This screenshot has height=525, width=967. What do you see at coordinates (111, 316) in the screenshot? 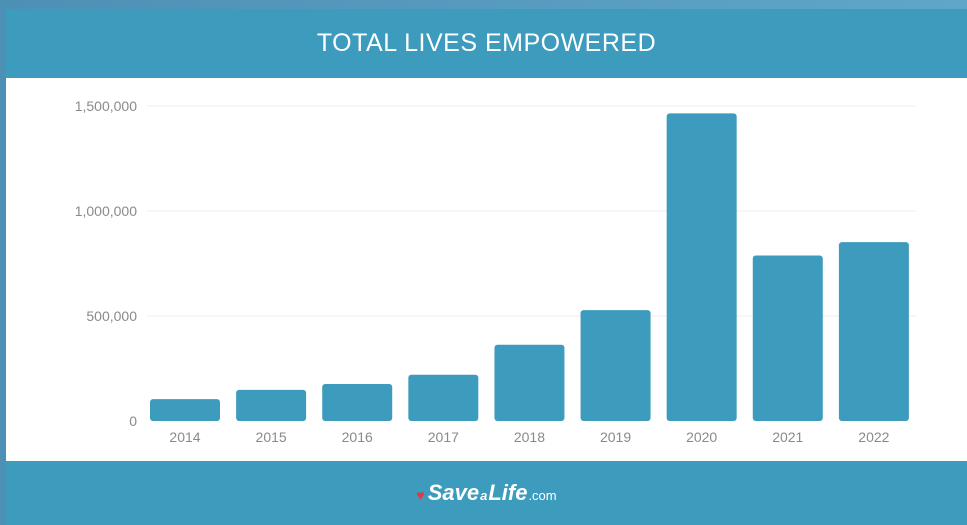
I see `y-tick-label: 500,000` at bounding box center [111, 316].